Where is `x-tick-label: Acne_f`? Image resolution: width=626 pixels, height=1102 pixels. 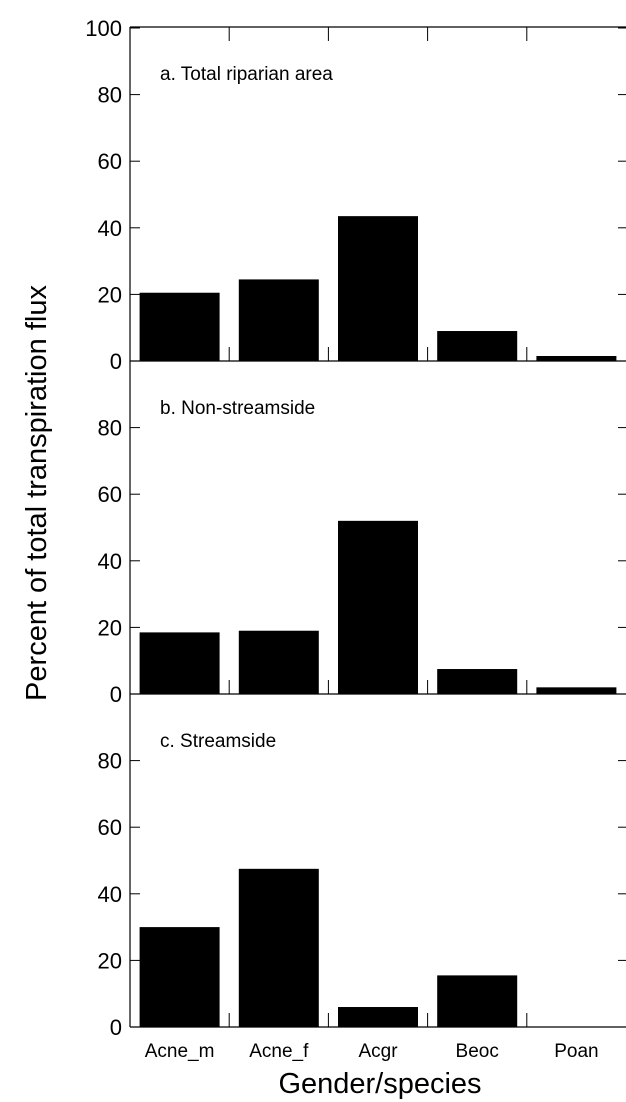 x-tick-label: Acne_f is located at coordinates (279, 1051).